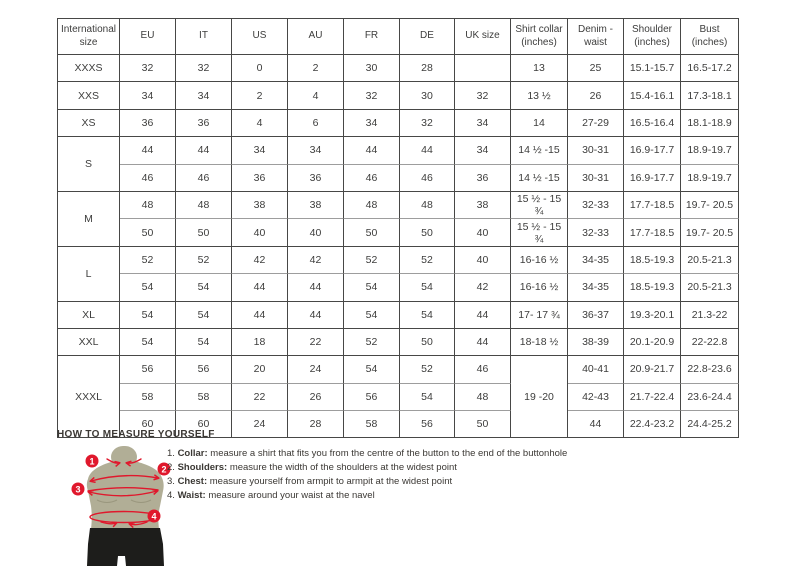  Describe the element at coordinates (316, 370) in the screenshot. I see `value-cell: 24` at that location.